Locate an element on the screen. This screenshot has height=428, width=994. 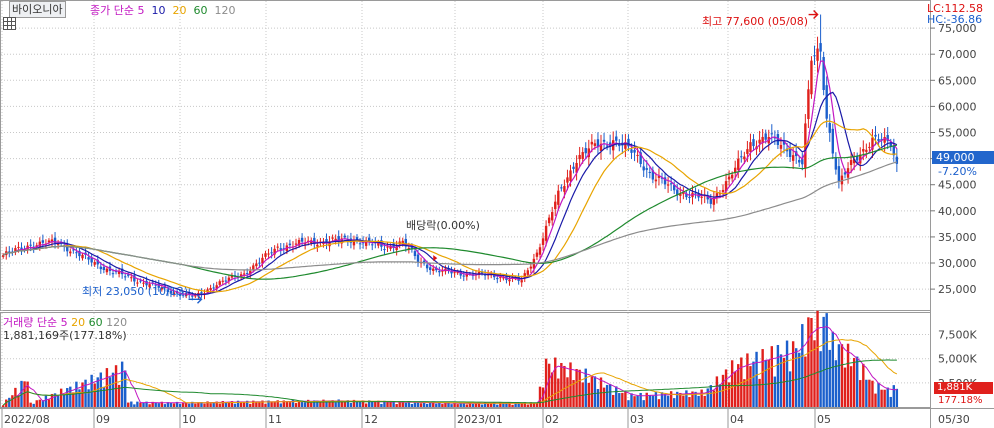
legend-ma60: 60 is located at coordinates (200, 10).